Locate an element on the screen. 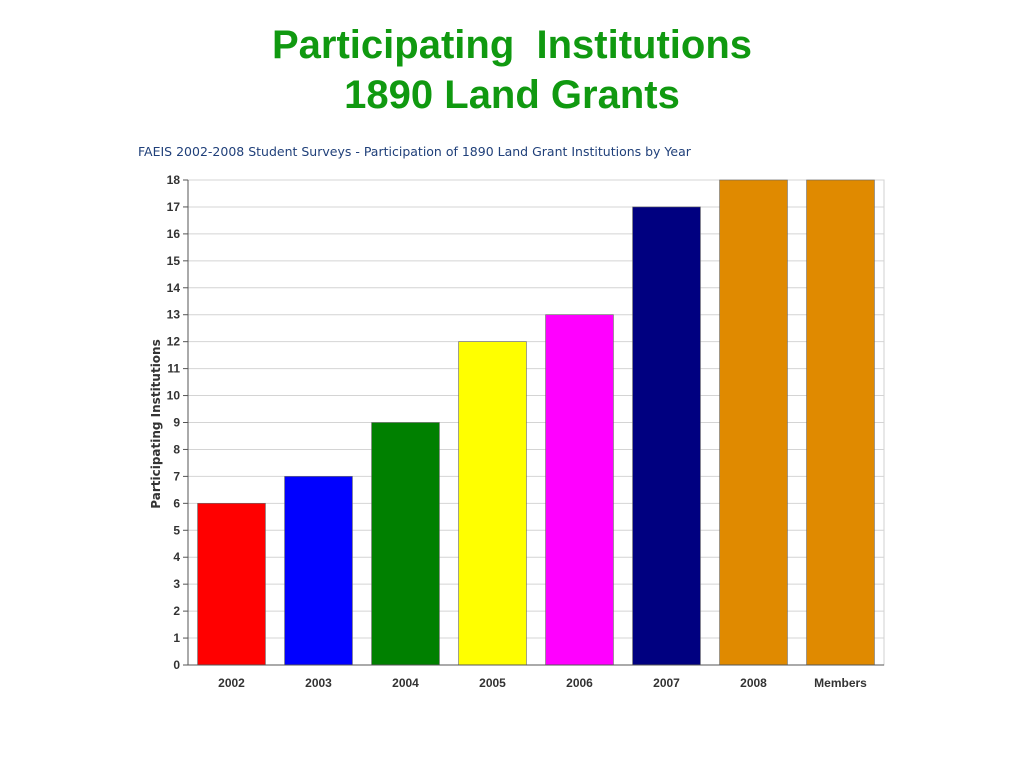 The height and width of the screenshot is (768, 1024). y-tick-label: 17 is located at coordinates (174, 207).